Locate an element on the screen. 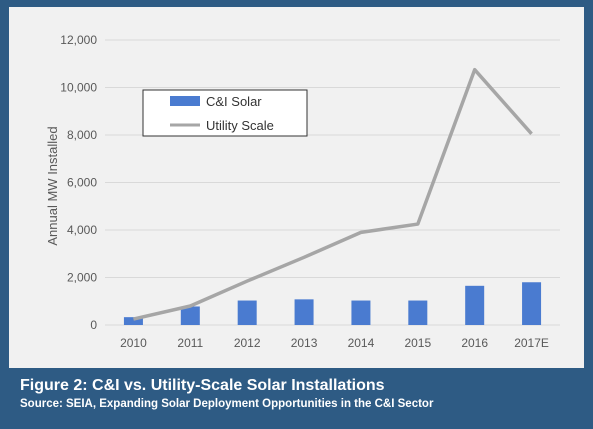 This screenshot has height=429, width=593. y-axis-title: Annual MW Installed is located at coordinates (52, 185).